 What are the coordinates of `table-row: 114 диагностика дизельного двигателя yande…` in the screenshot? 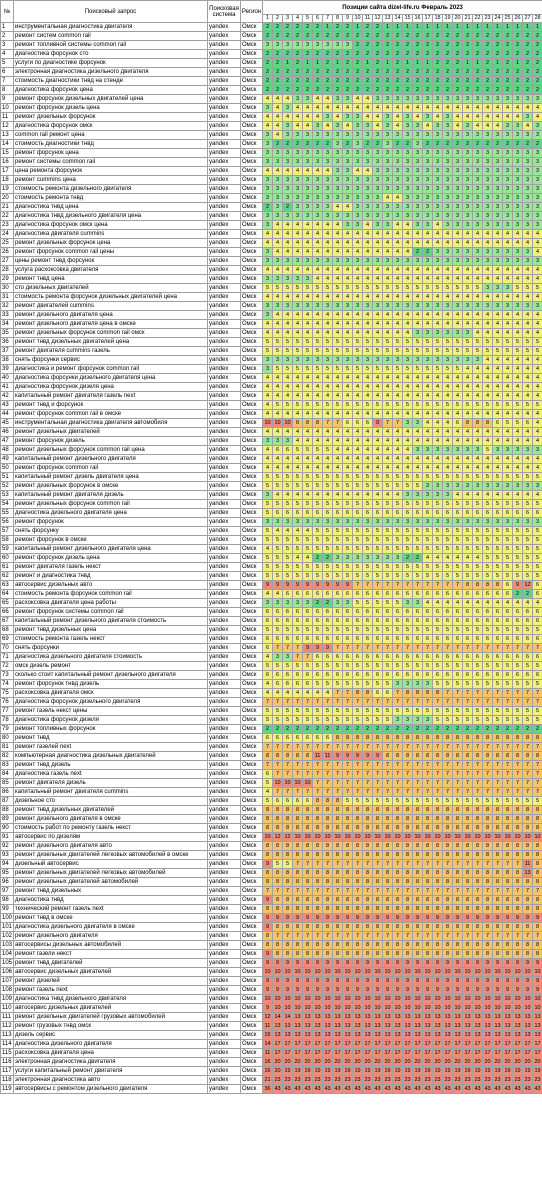 It's located at (271, 1044).